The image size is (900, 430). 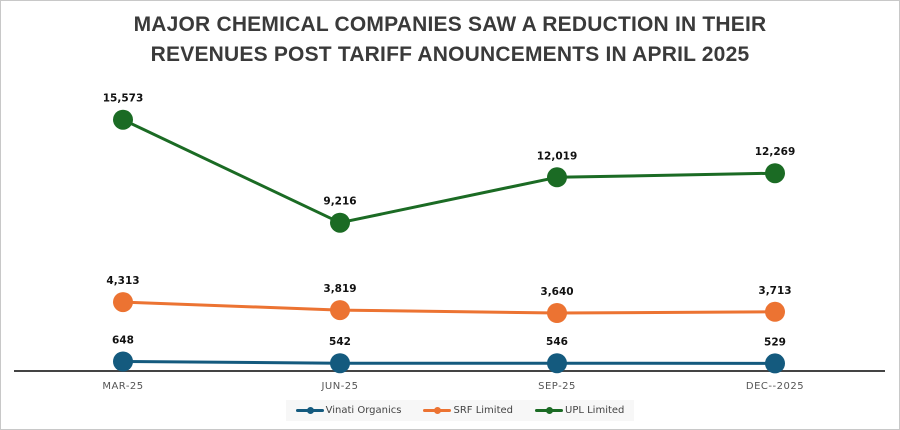 I want to click on legend-item: SRF Limited, so click(x=468, y=410).